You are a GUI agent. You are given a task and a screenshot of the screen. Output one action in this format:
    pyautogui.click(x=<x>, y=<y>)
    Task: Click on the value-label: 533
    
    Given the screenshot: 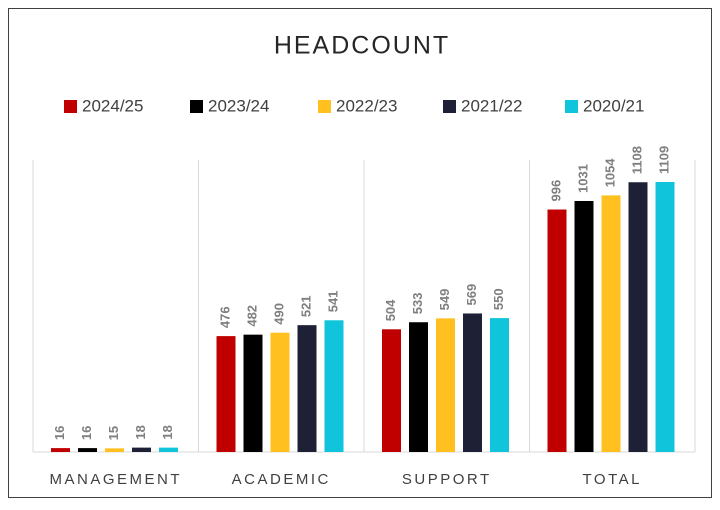 What is the action you would take?
    pyautogui.click(x=417, y=304)
    